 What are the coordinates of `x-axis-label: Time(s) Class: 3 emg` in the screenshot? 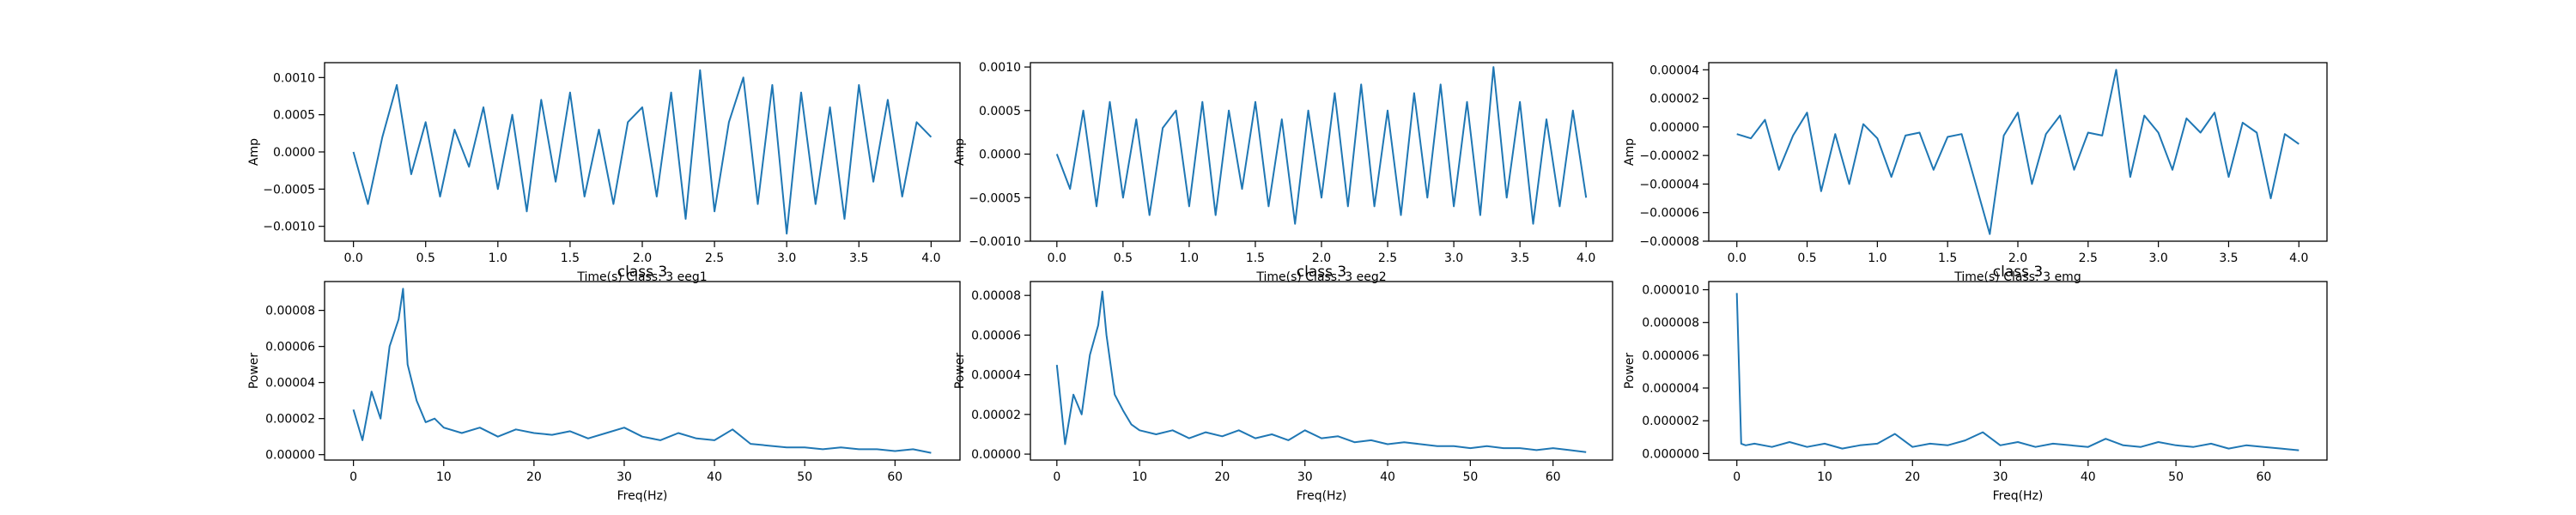 It's located at (2017, 277).